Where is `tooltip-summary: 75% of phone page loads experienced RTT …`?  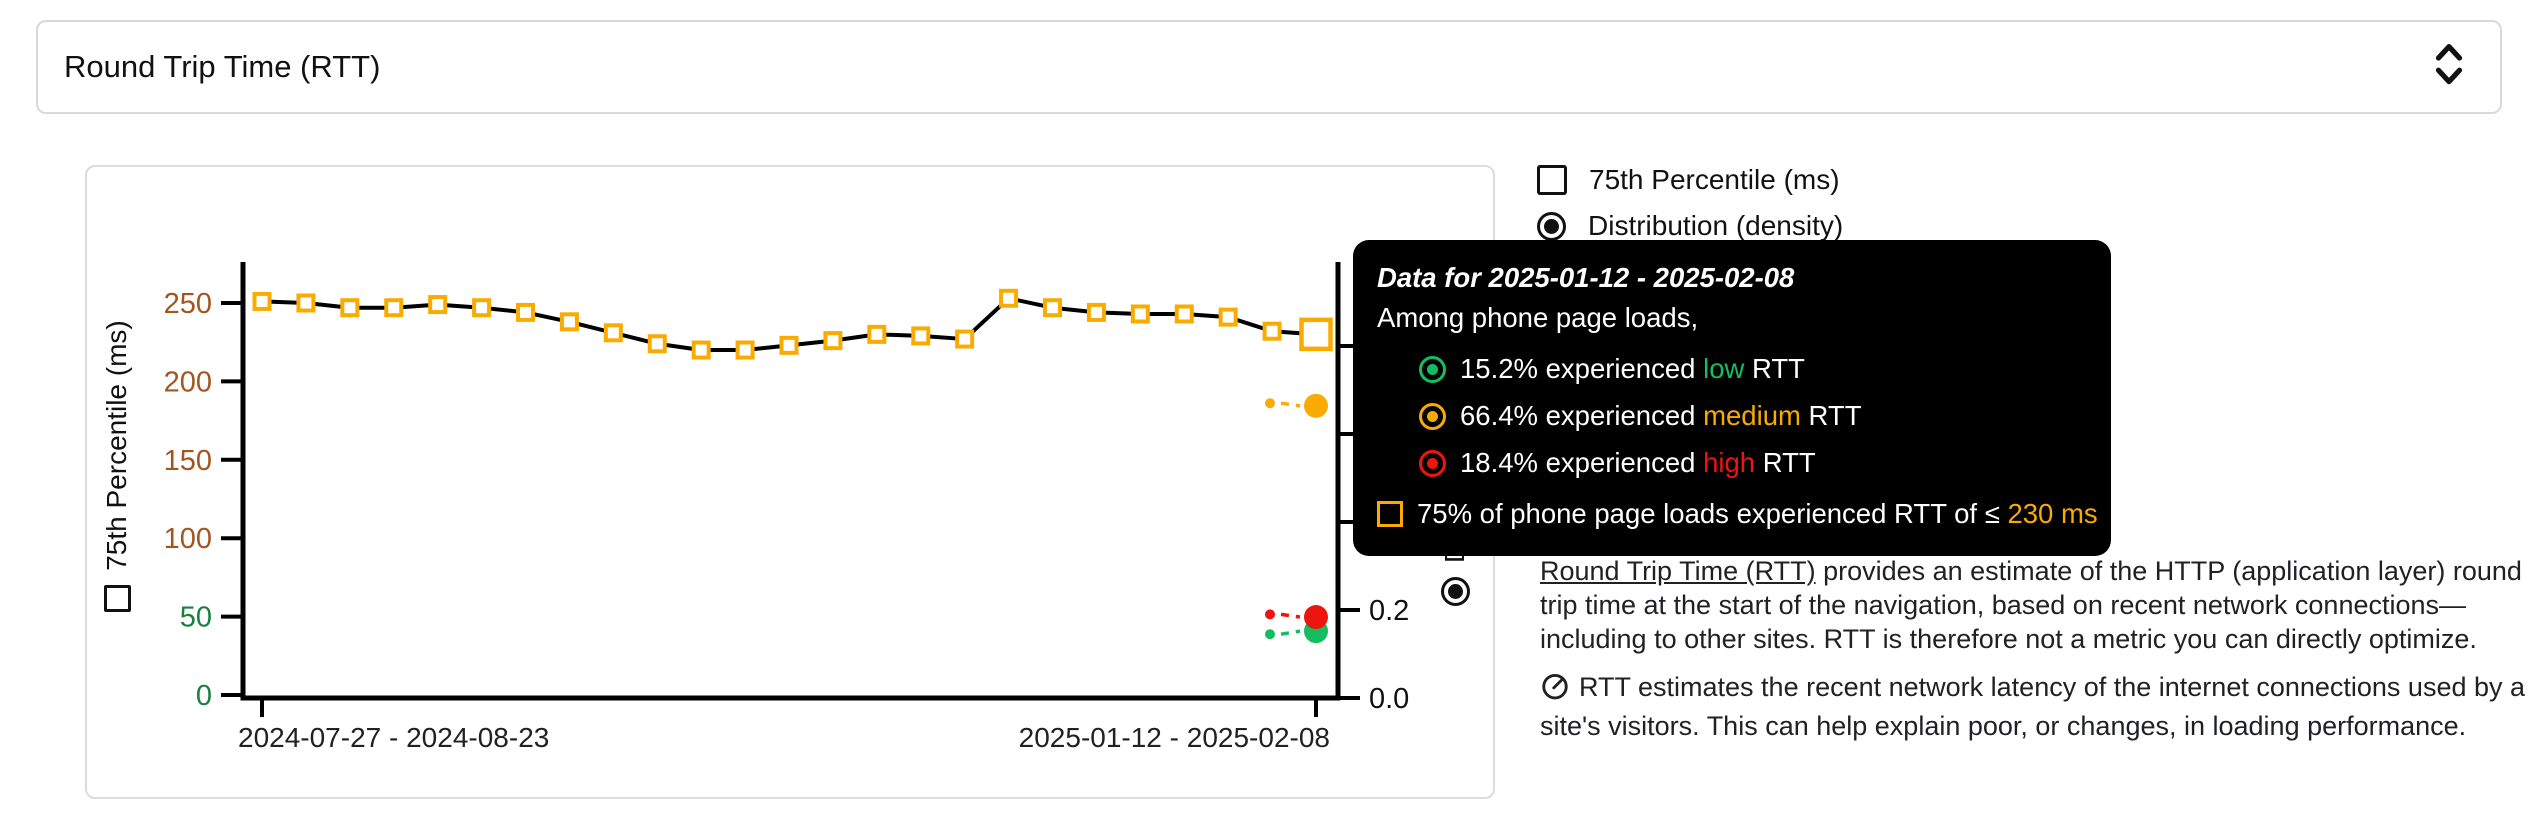 tooltip-summary: 75% of phone page loads experienced RTT … is located at coordinates (1737, 514).